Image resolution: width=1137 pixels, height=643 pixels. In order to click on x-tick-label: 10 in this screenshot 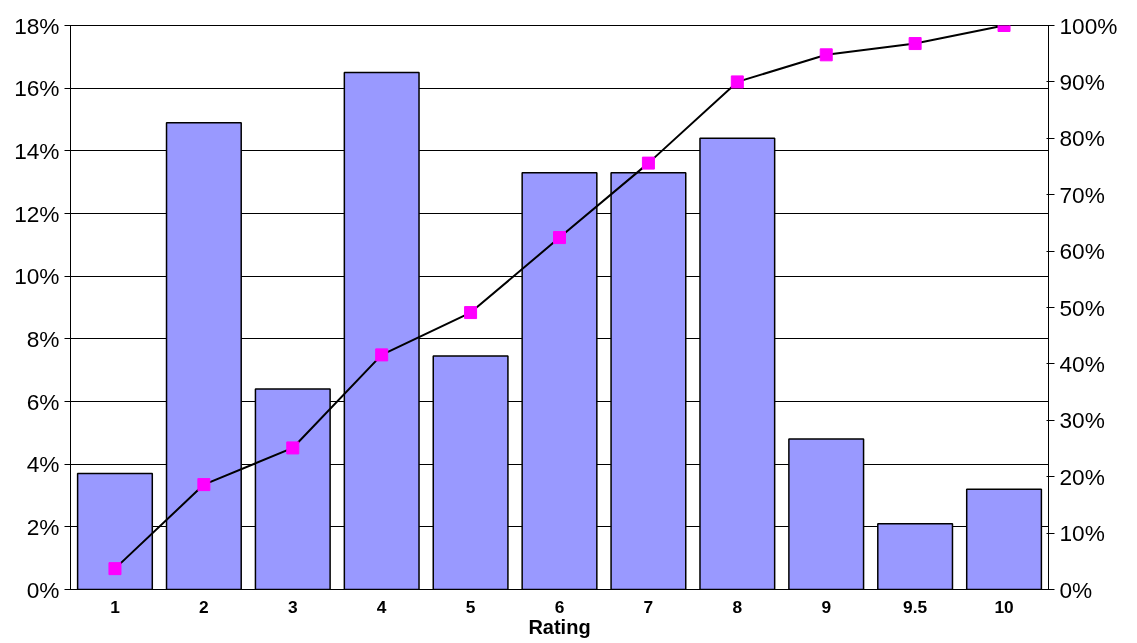, I will do `click(1004, 606)`.